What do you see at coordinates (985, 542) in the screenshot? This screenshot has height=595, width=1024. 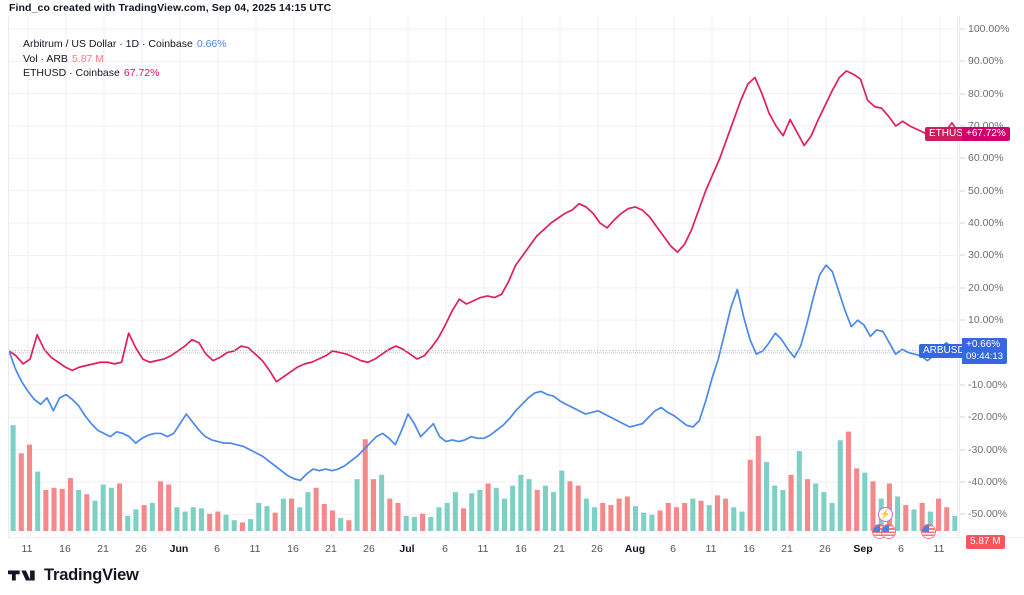 I see `price-tag-volume-value: 5.87 M` at bounding box center [985, 542].